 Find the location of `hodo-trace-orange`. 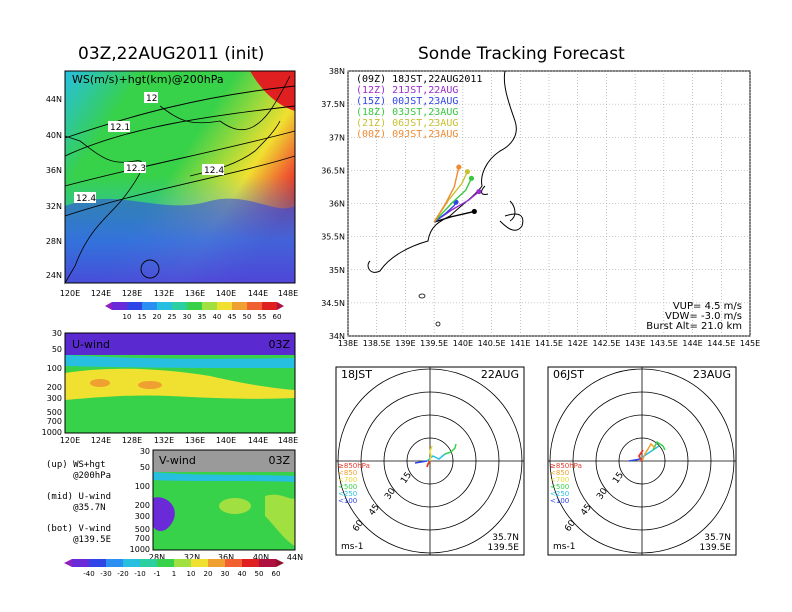

hodo-trace-orange is located at coordinates (648, 452).